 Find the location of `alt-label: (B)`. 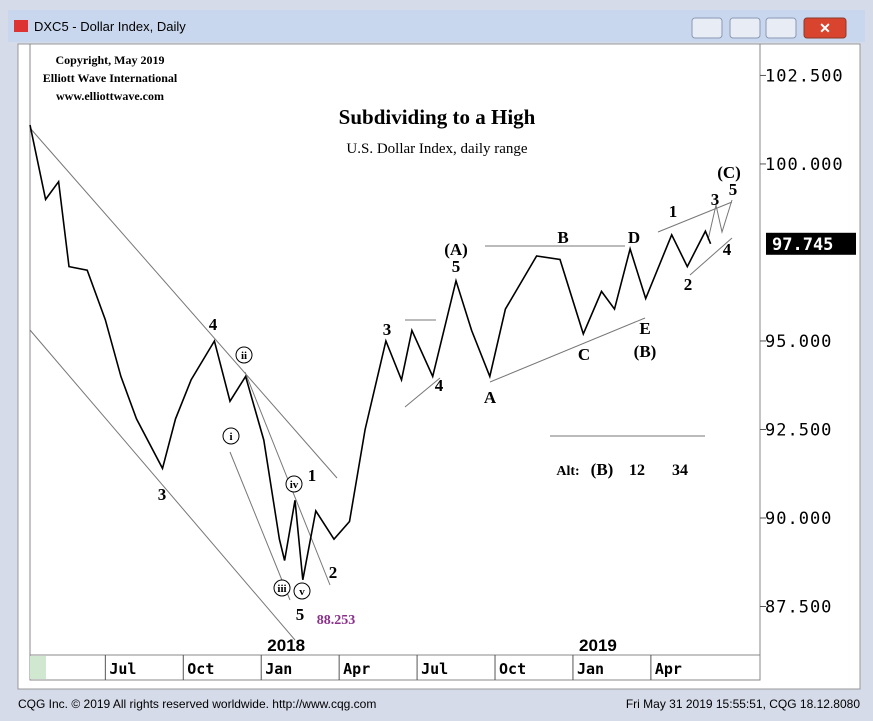

alt-label: (B) is located at coordinates (602, 469).